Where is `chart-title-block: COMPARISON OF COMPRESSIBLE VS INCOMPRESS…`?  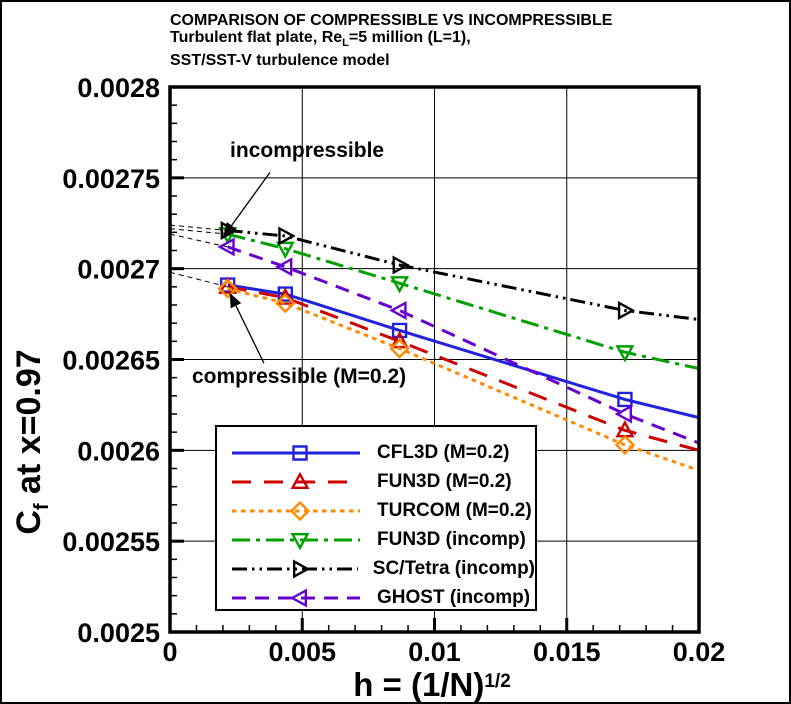
chart-title-block: COMPARISON OF COMPRESSIBLE VS INCOMPRESS… is located at coordinates (391, 40).